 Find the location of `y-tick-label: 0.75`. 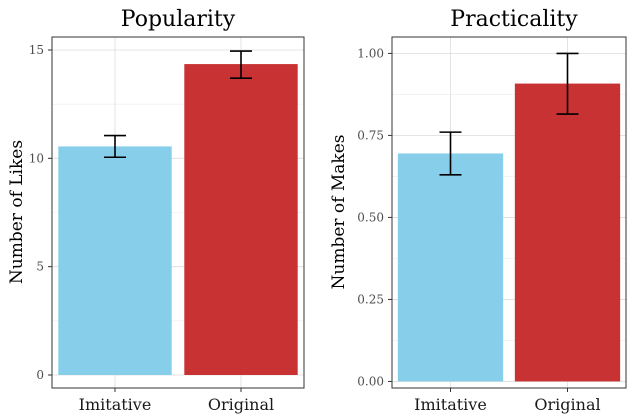

y-tick-label: 0.75 is located at coordinates (370, 135).